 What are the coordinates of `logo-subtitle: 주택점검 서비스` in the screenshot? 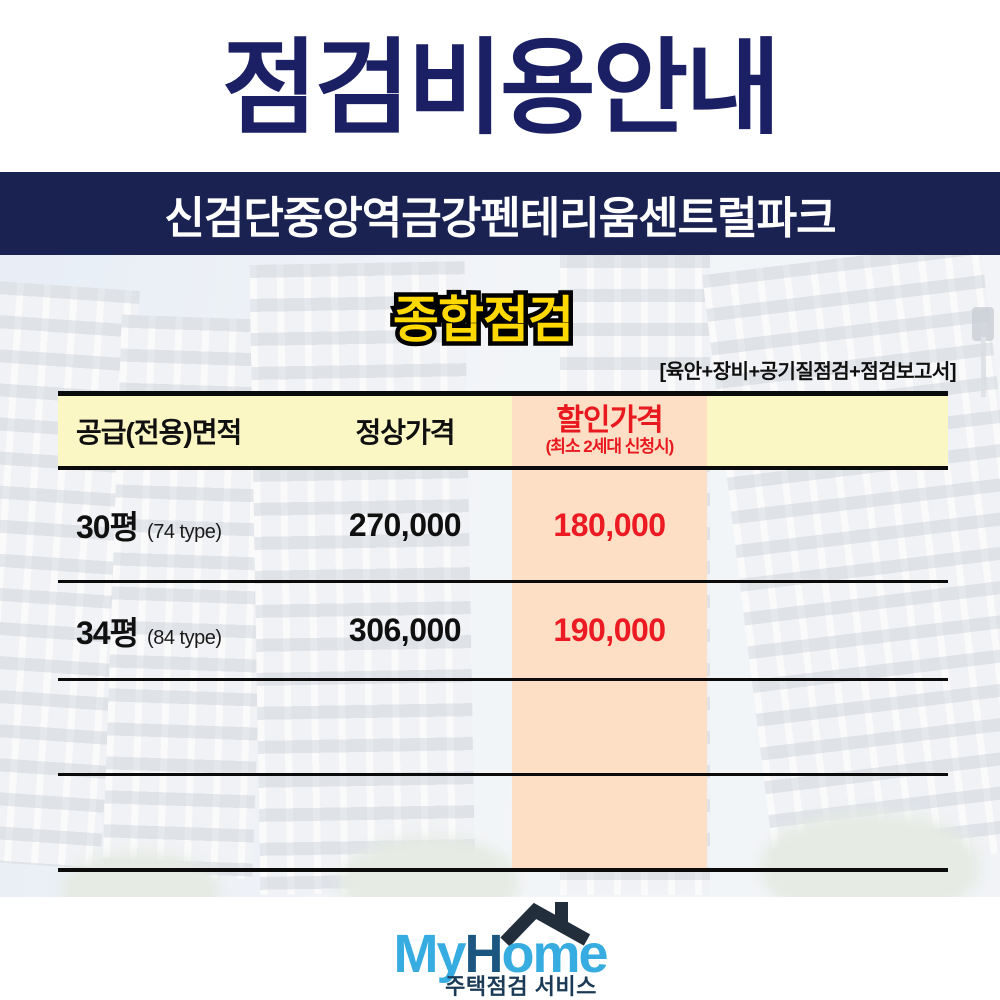 It's located at (521, 986).